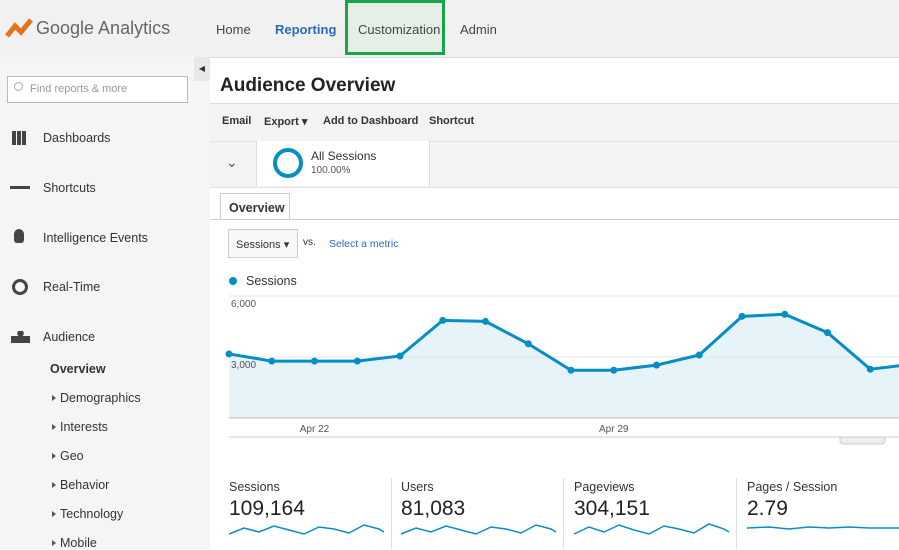 This screenshot has height=550, width=899. What do you see at coordinates (236, 121) in the screenshot?
I see `toolbar-button: Email` at bounding box center [236, 121].